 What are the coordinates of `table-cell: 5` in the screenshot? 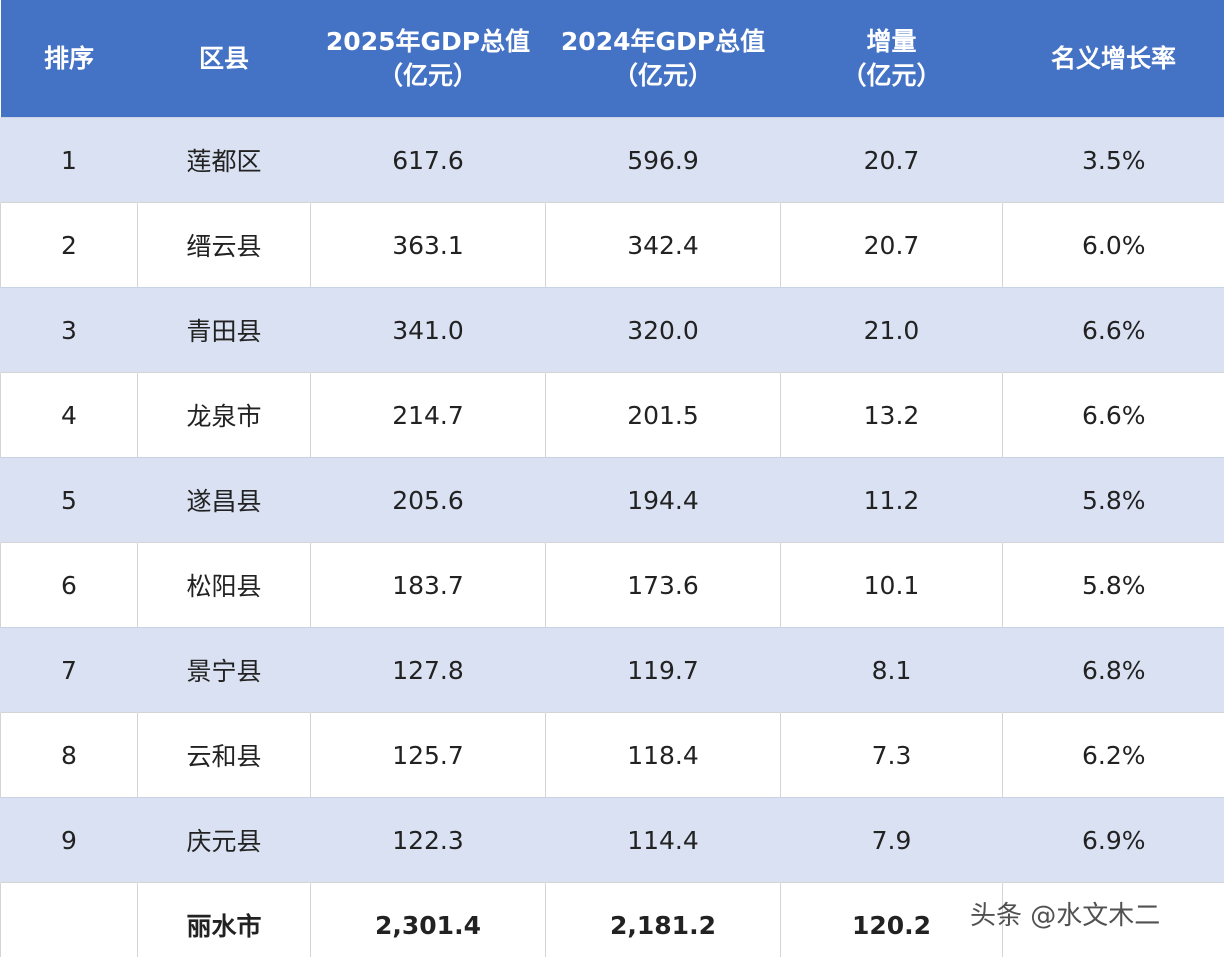 It's located at (69, 500).